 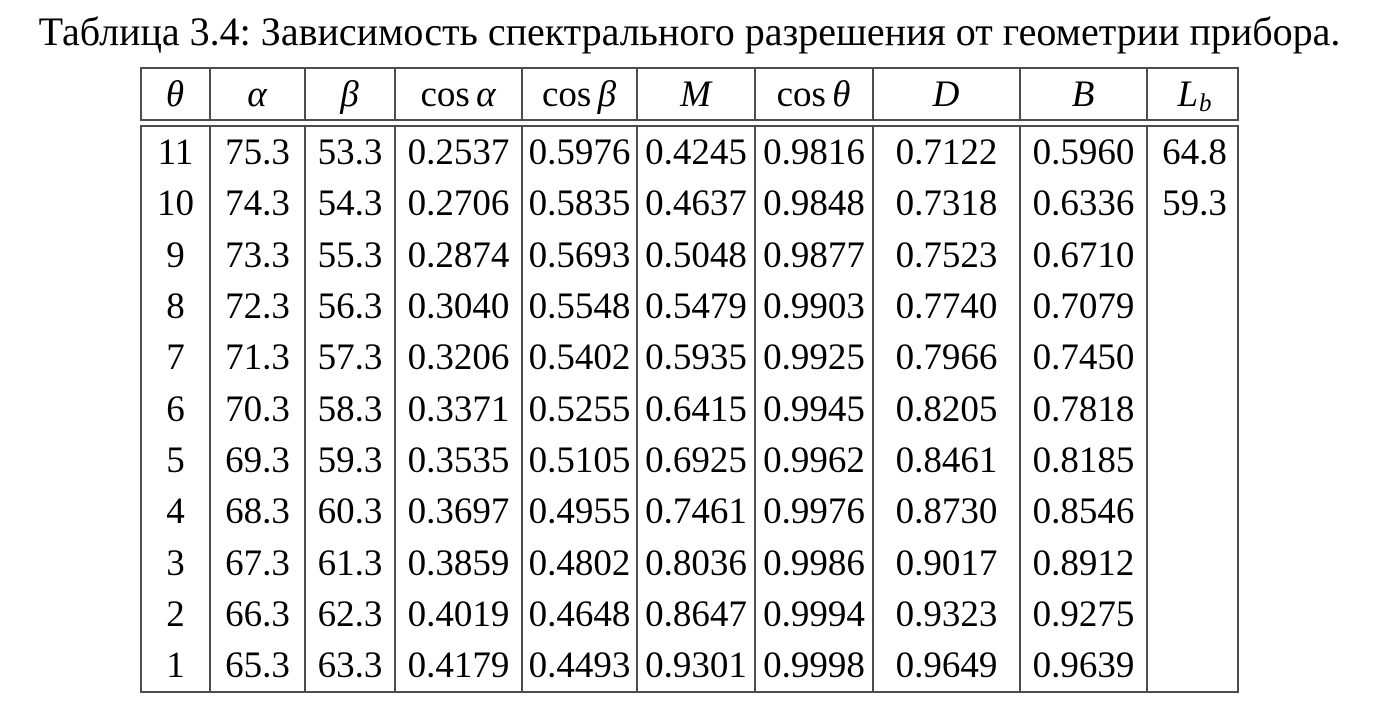 What do you see at coordinates (697, 358) in the screenshot?
I see `table-cell: 0.5935` at bounding box center [697, 358].